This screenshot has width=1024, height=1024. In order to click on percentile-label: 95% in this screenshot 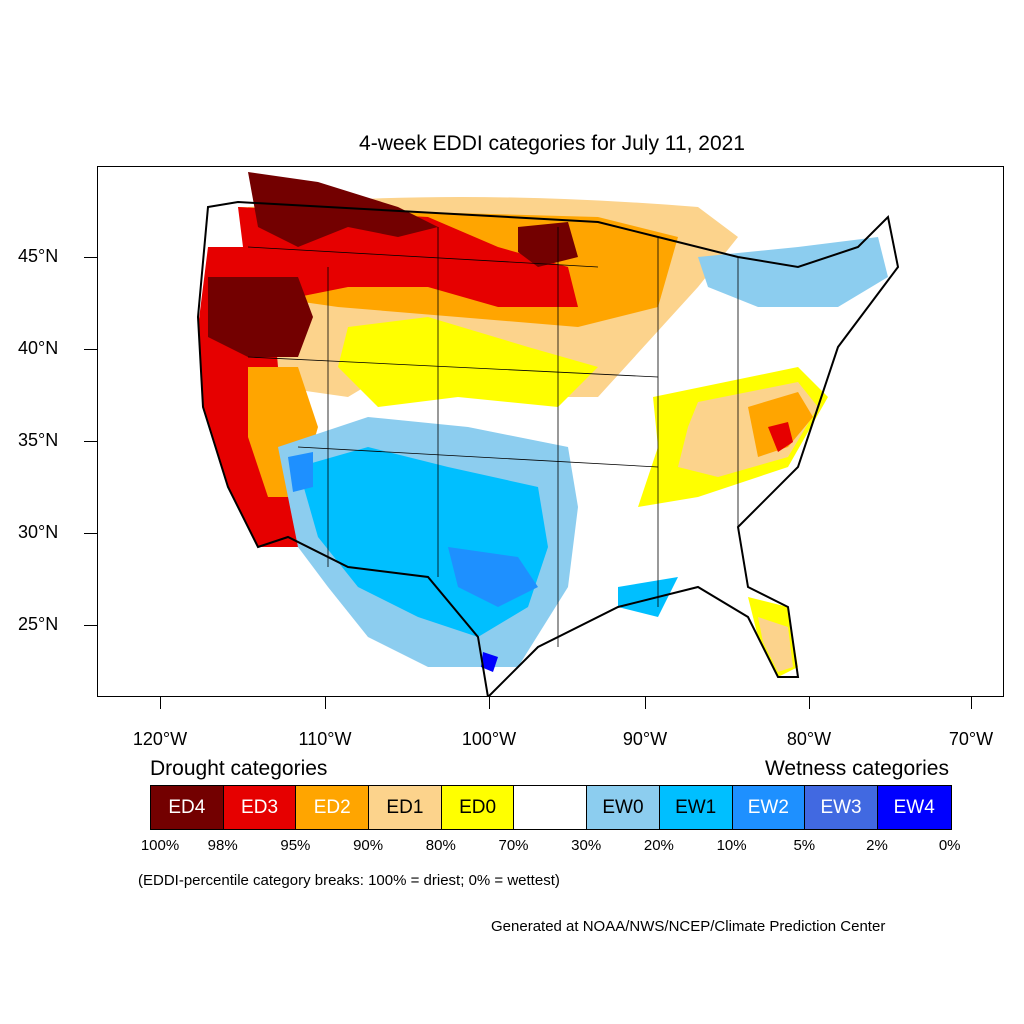, I will do `click(295, 845)`.